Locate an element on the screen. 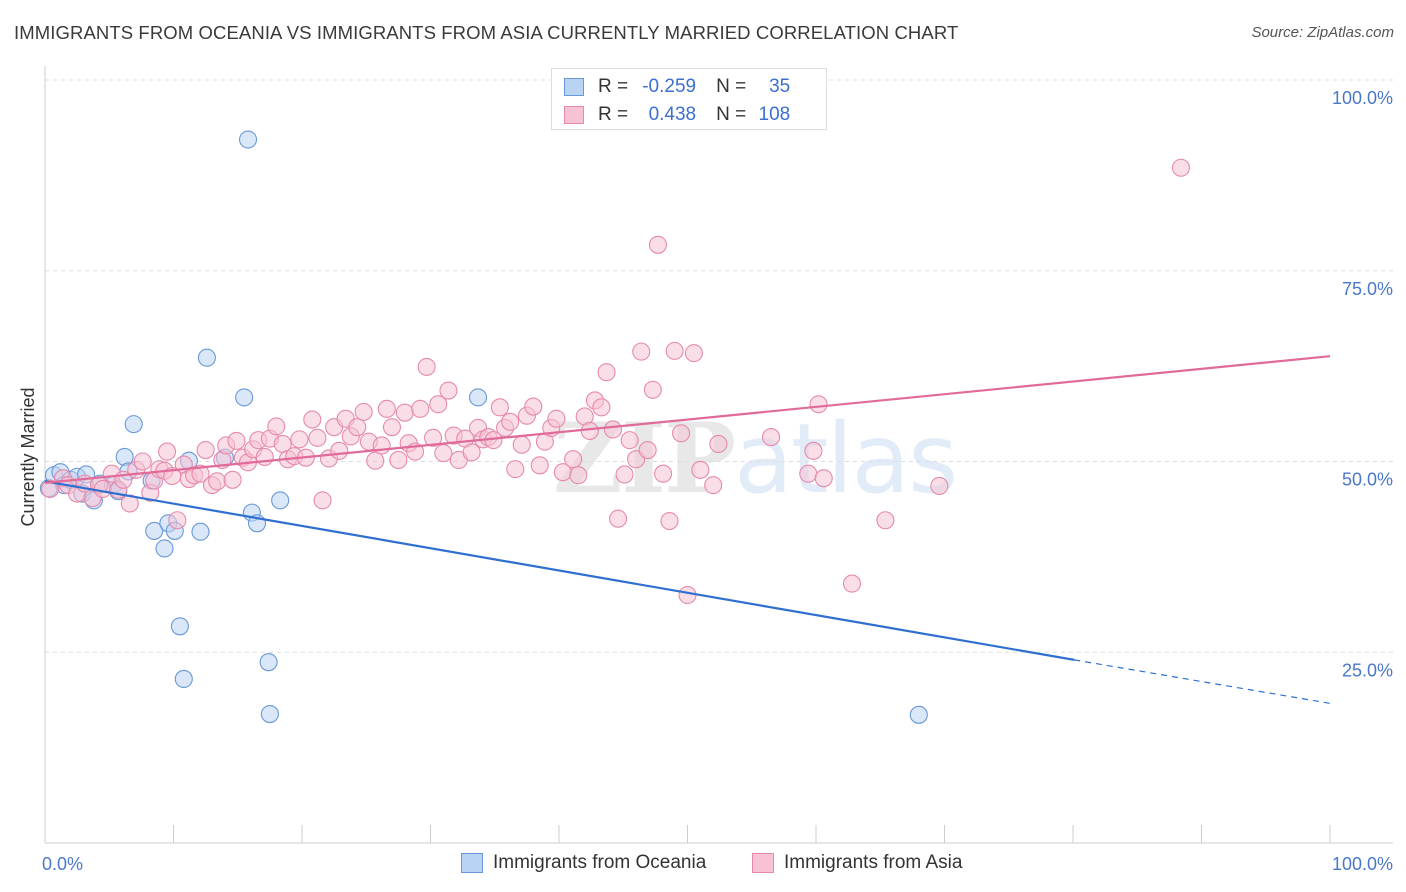  oceania-n-value: 35 is located at coordinates (780, 86).